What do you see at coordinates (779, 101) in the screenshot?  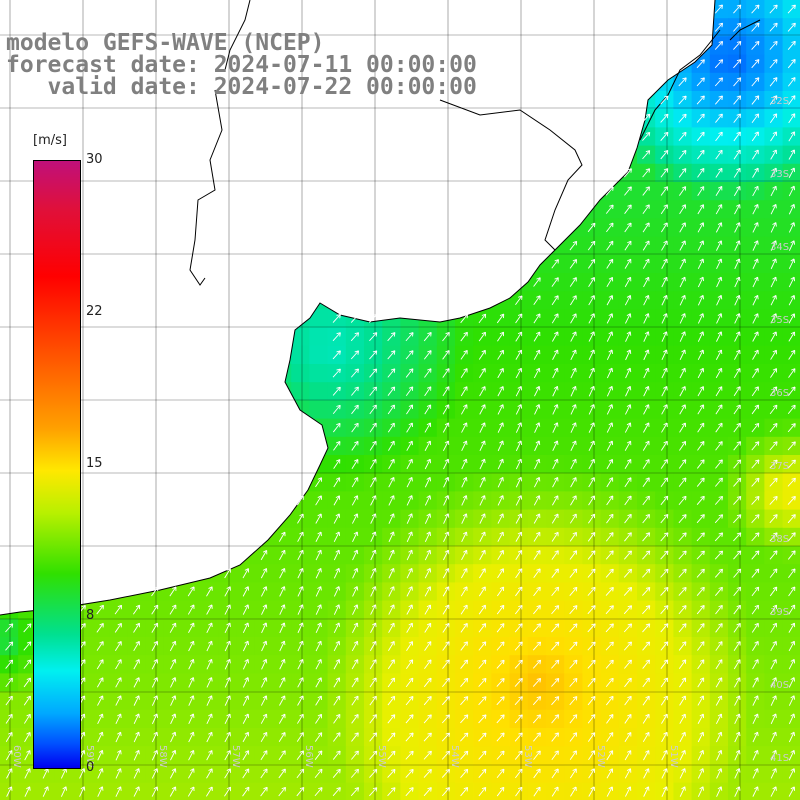 I see `lat-label: 32S` at bounding box center [779, 101].